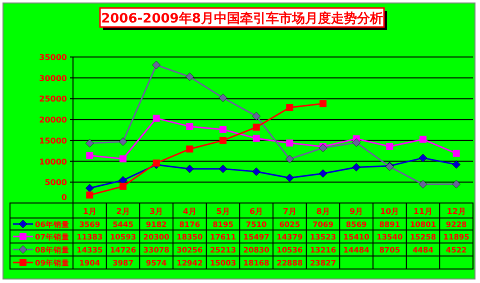 The image size is (480, 283). Describe the element at coordinates (289, 211) in the screenshot. I see `x-tick-label: 7月` at that location.